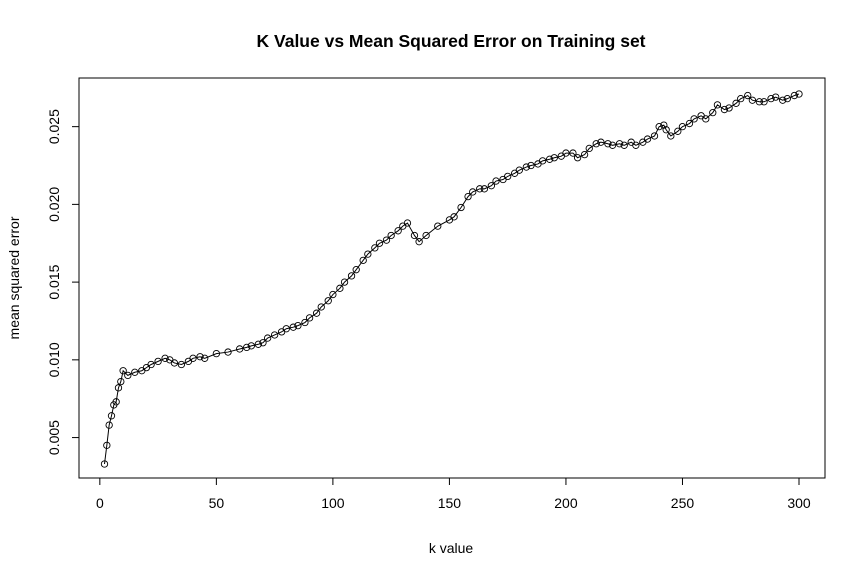 This screenshot has width=867, height=577. What do you see at coordinates (54, 281) in the screenshot?
I see `y-tick-label: 0.015` at bounding box center [54, 281].